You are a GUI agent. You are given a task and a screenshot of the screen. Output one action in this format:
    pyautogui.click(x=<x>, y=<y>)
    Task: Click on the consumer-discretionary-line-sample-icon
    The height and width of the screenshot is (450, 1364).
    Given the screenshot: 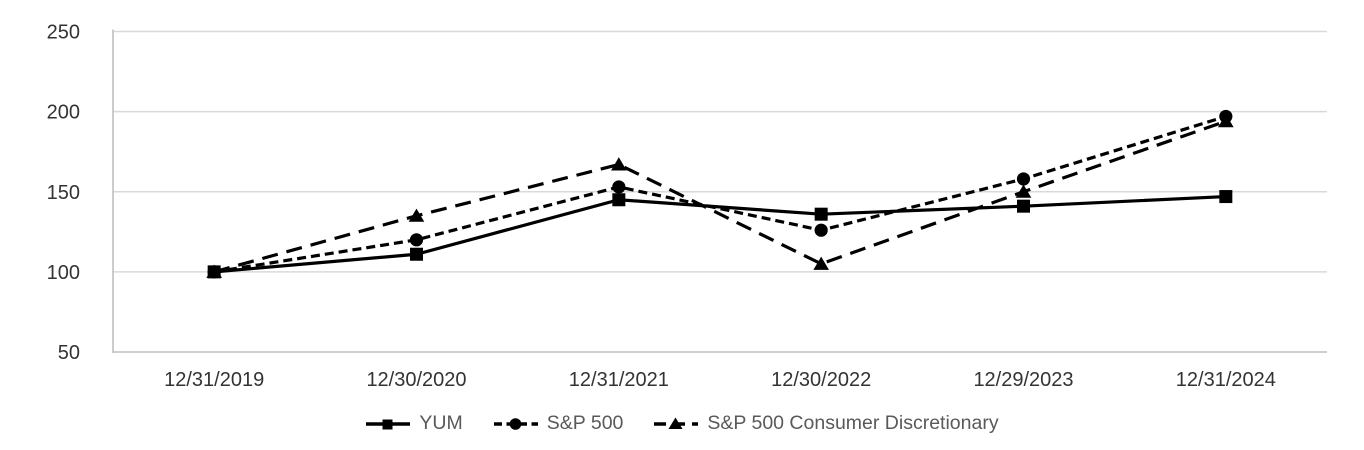 What is the action you would take?
    pyautogui.click(x=676, y=423)
    